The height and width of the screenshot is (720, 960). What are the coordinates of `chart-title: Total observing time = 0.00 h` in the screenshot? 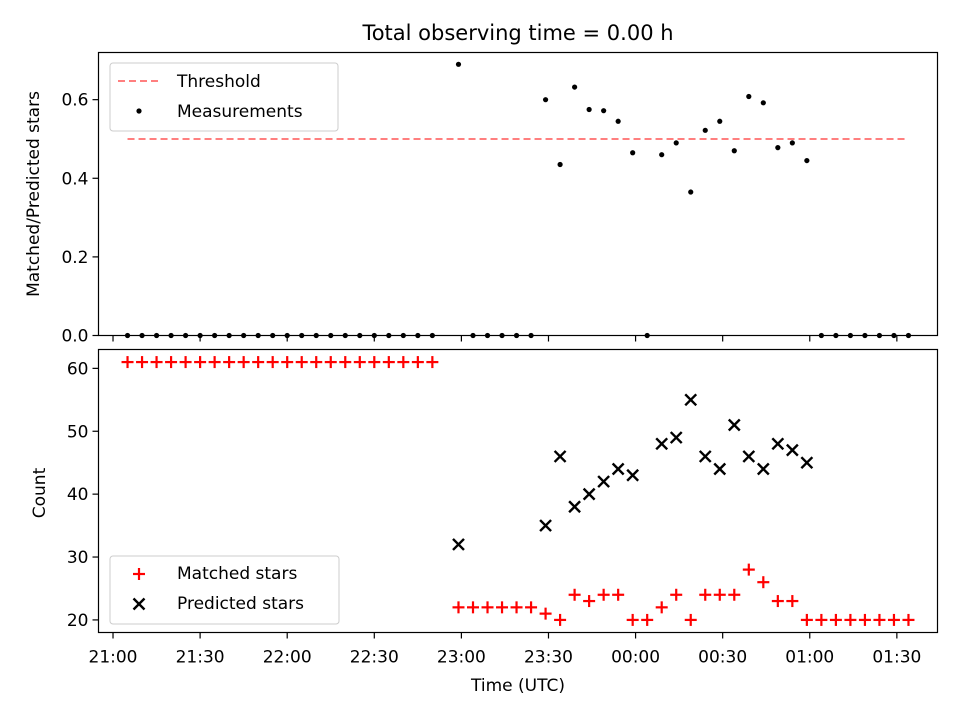 It's located at (517, 33).